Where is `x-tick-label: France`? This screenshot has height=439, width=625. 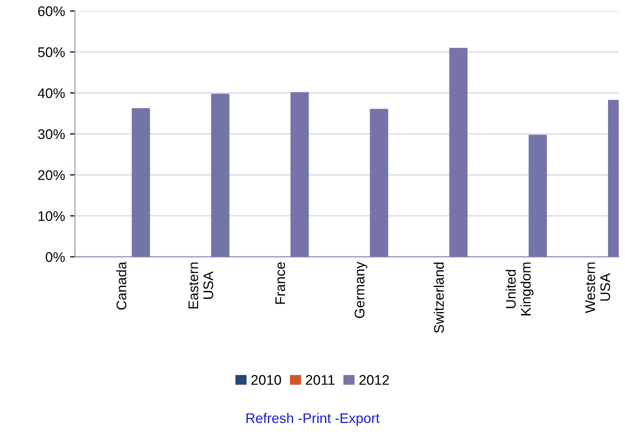
x-tick-label: France is located at coordinates (280, 283).